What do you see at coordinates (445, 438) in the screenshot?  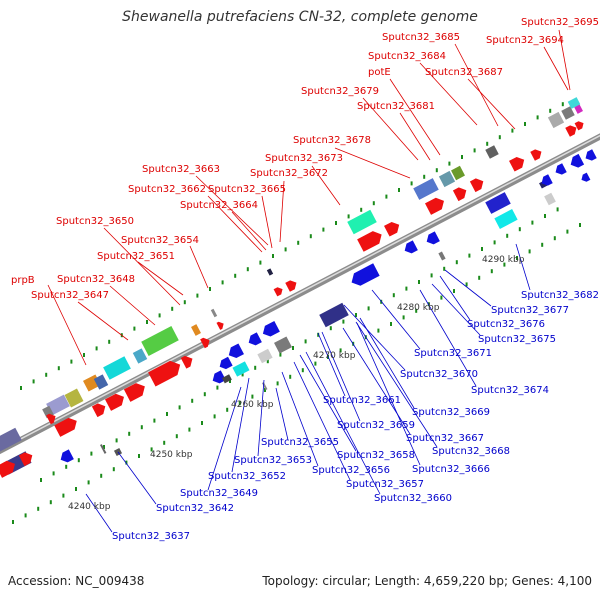 I see `gene-label-3667: Sputcn32_3667` at bounding box center [445, 438].